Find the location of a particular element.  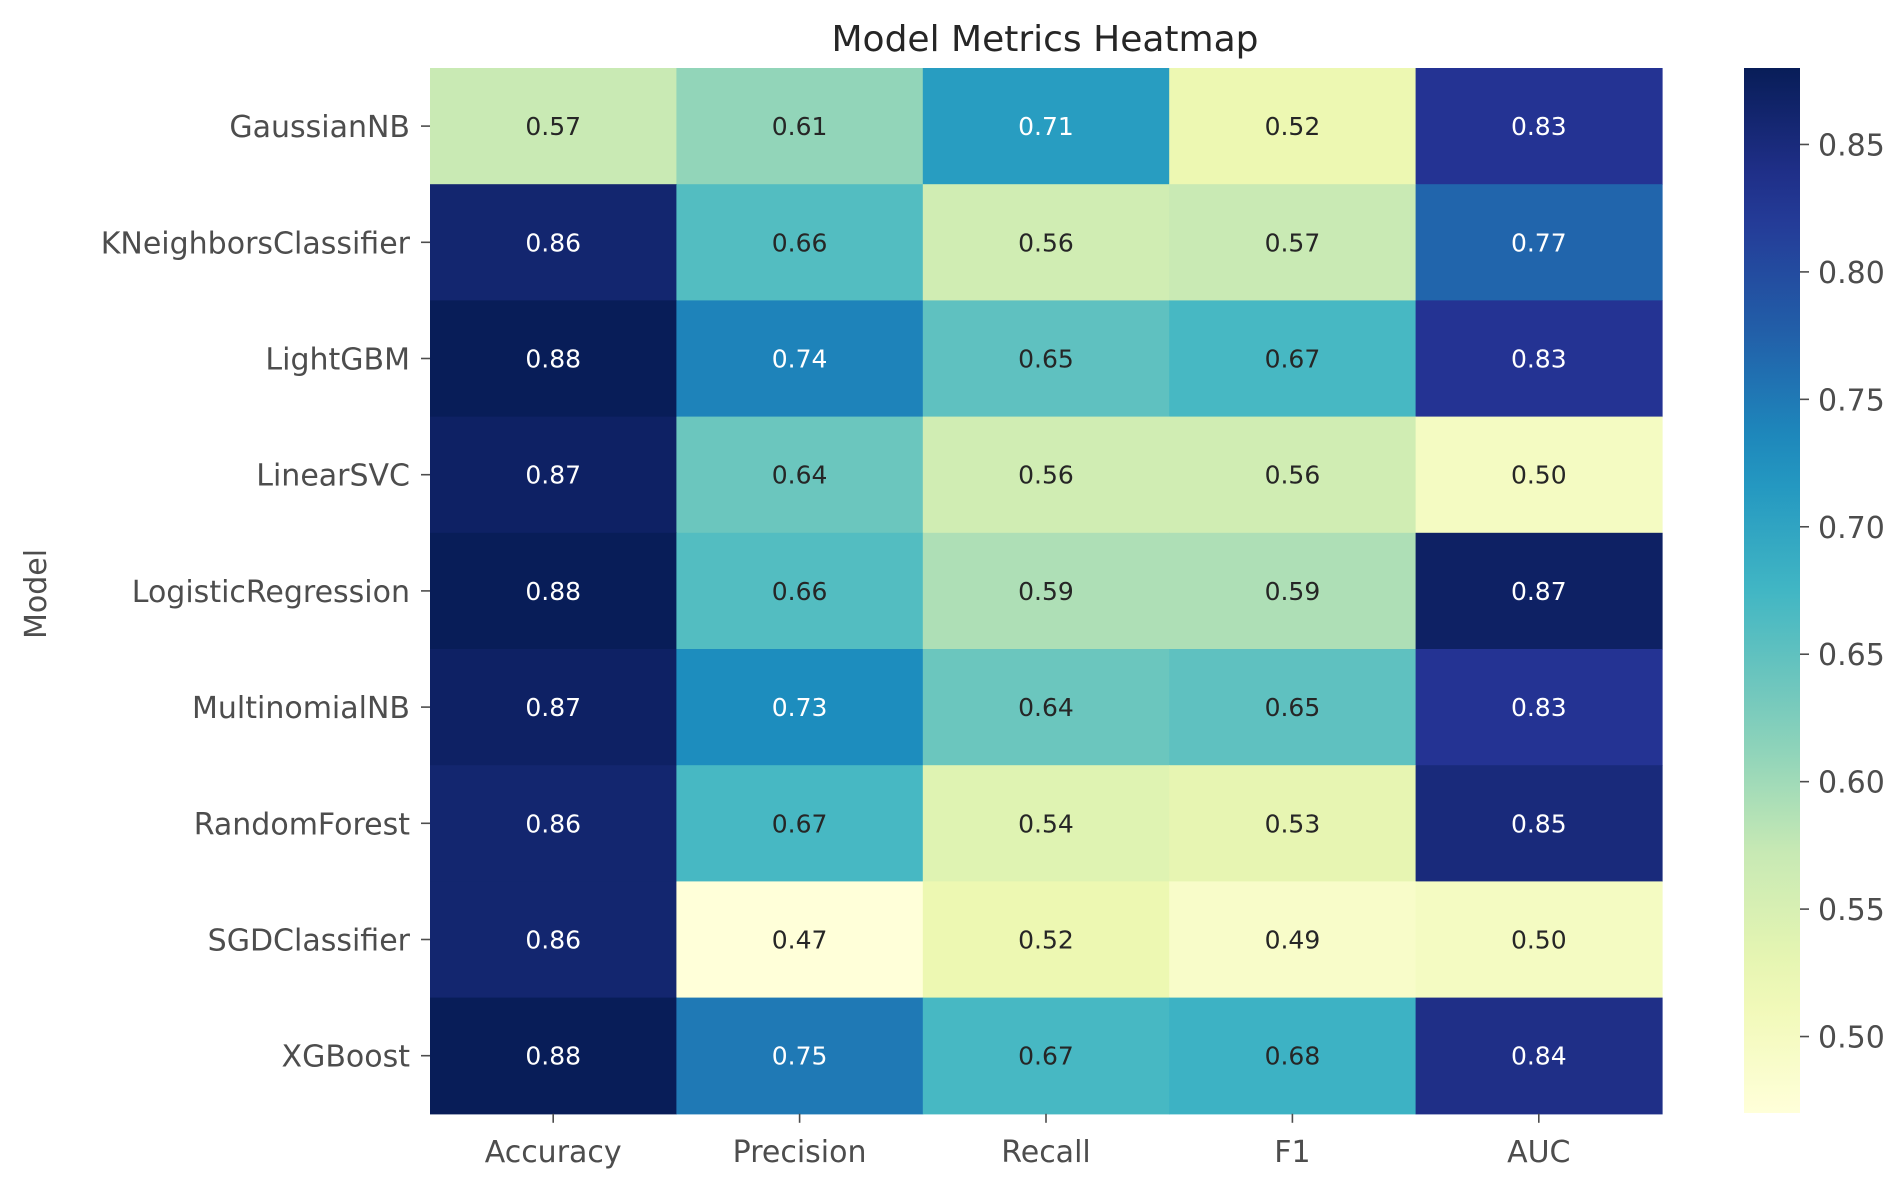

y-axis-label: Model is located at coordinates (36, 594).